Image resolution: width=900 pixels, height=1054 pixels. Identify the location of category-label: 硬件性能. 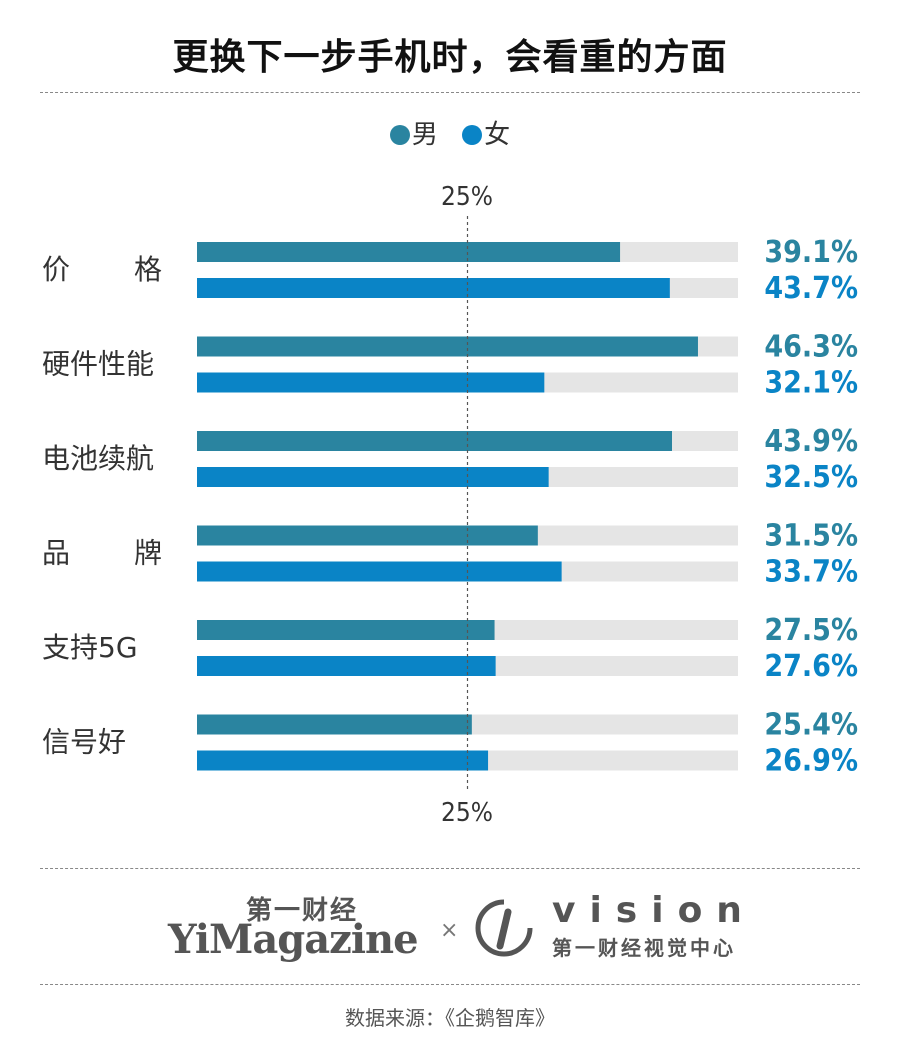
(98, 364).